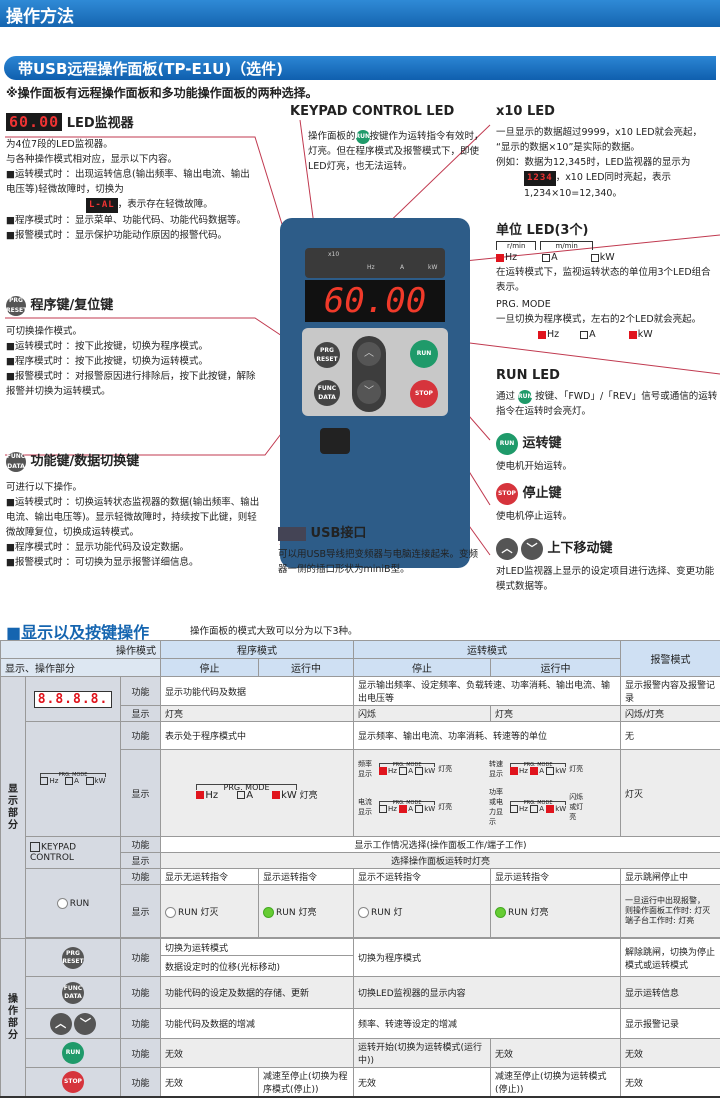 The image size is (720, 1098). I want to click on cell: 频率、转速等设定的增减, so click(487, 1024).